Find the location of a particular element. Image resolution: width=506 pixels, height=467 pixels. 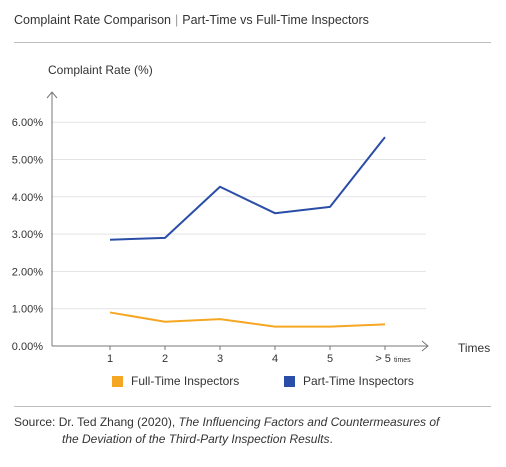

legend-item-part-time: Part-Time Inspectors is located at coordinates (349, 381).